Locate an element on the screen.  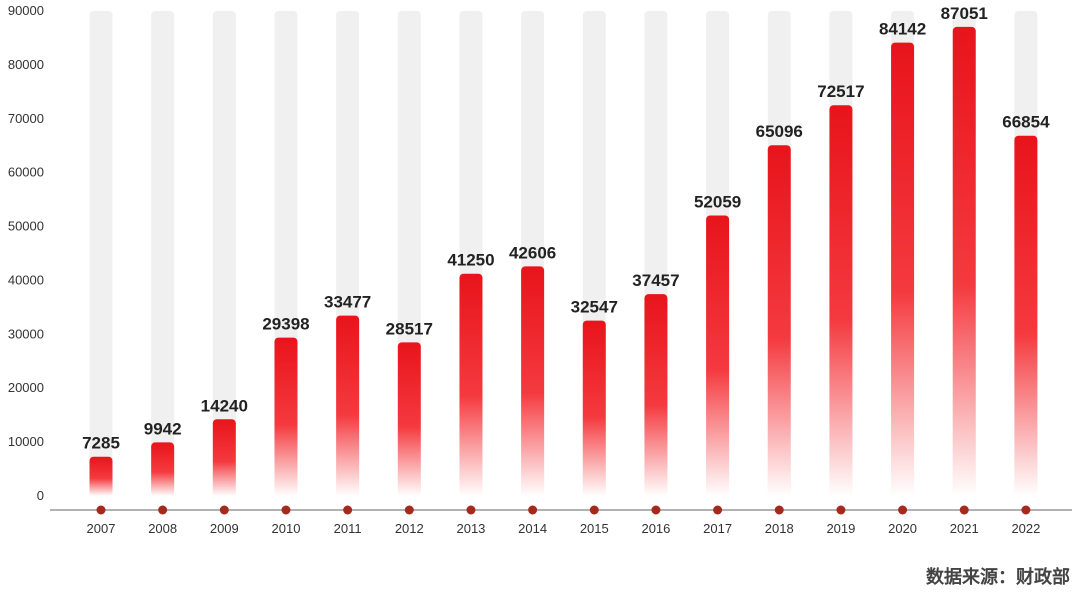
x-tick-label: 2017 is located at coordinates (717, 528).